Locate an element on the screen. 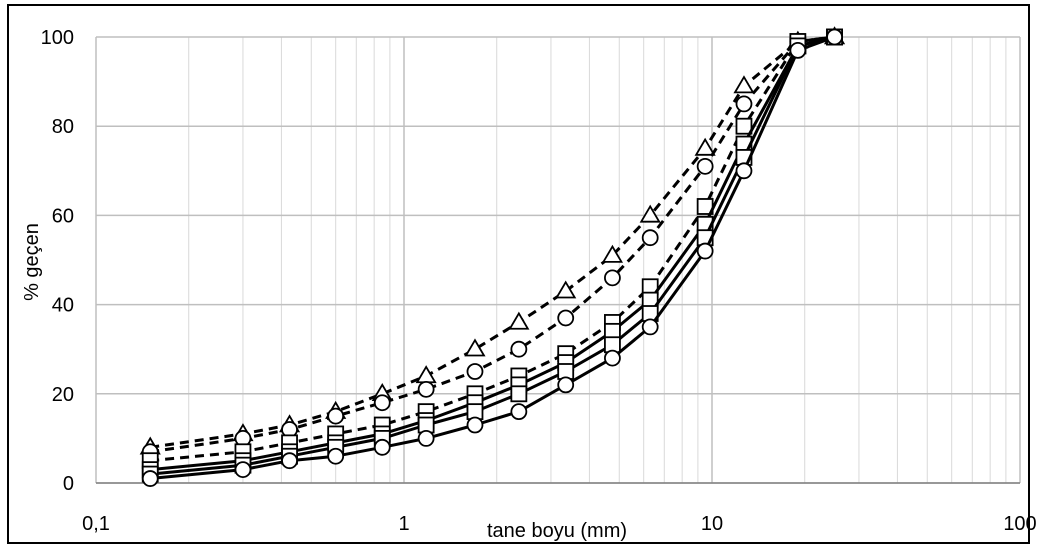  x-tick-label: 100 is located at coordinates (1019, 524).